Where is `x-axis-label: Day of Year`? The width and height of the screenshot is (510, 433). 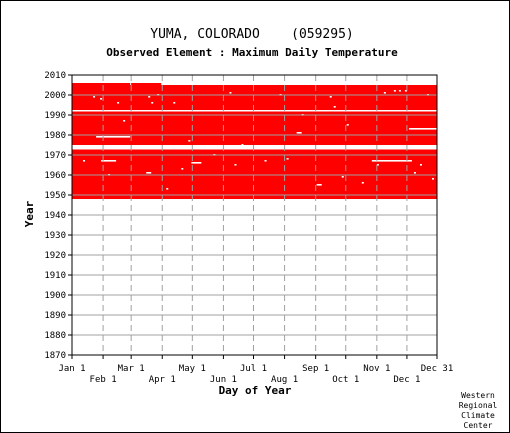 x-axis-label: Day of Year is located at coordinates (255, 390).